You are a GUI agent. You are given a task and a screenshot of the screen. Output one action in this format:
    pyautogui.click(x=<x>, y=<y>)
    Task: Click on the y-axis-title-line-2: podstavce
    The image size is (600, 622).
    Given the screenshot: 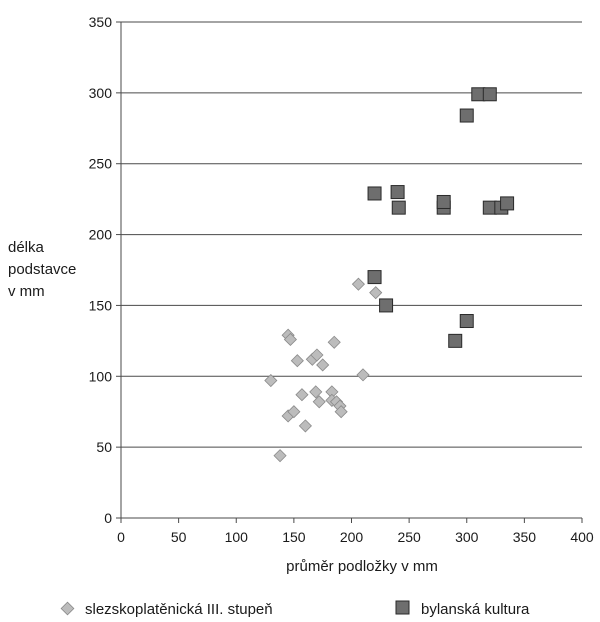 What is the action you would take?
    pyautogui.click(x=42, y=269)
    